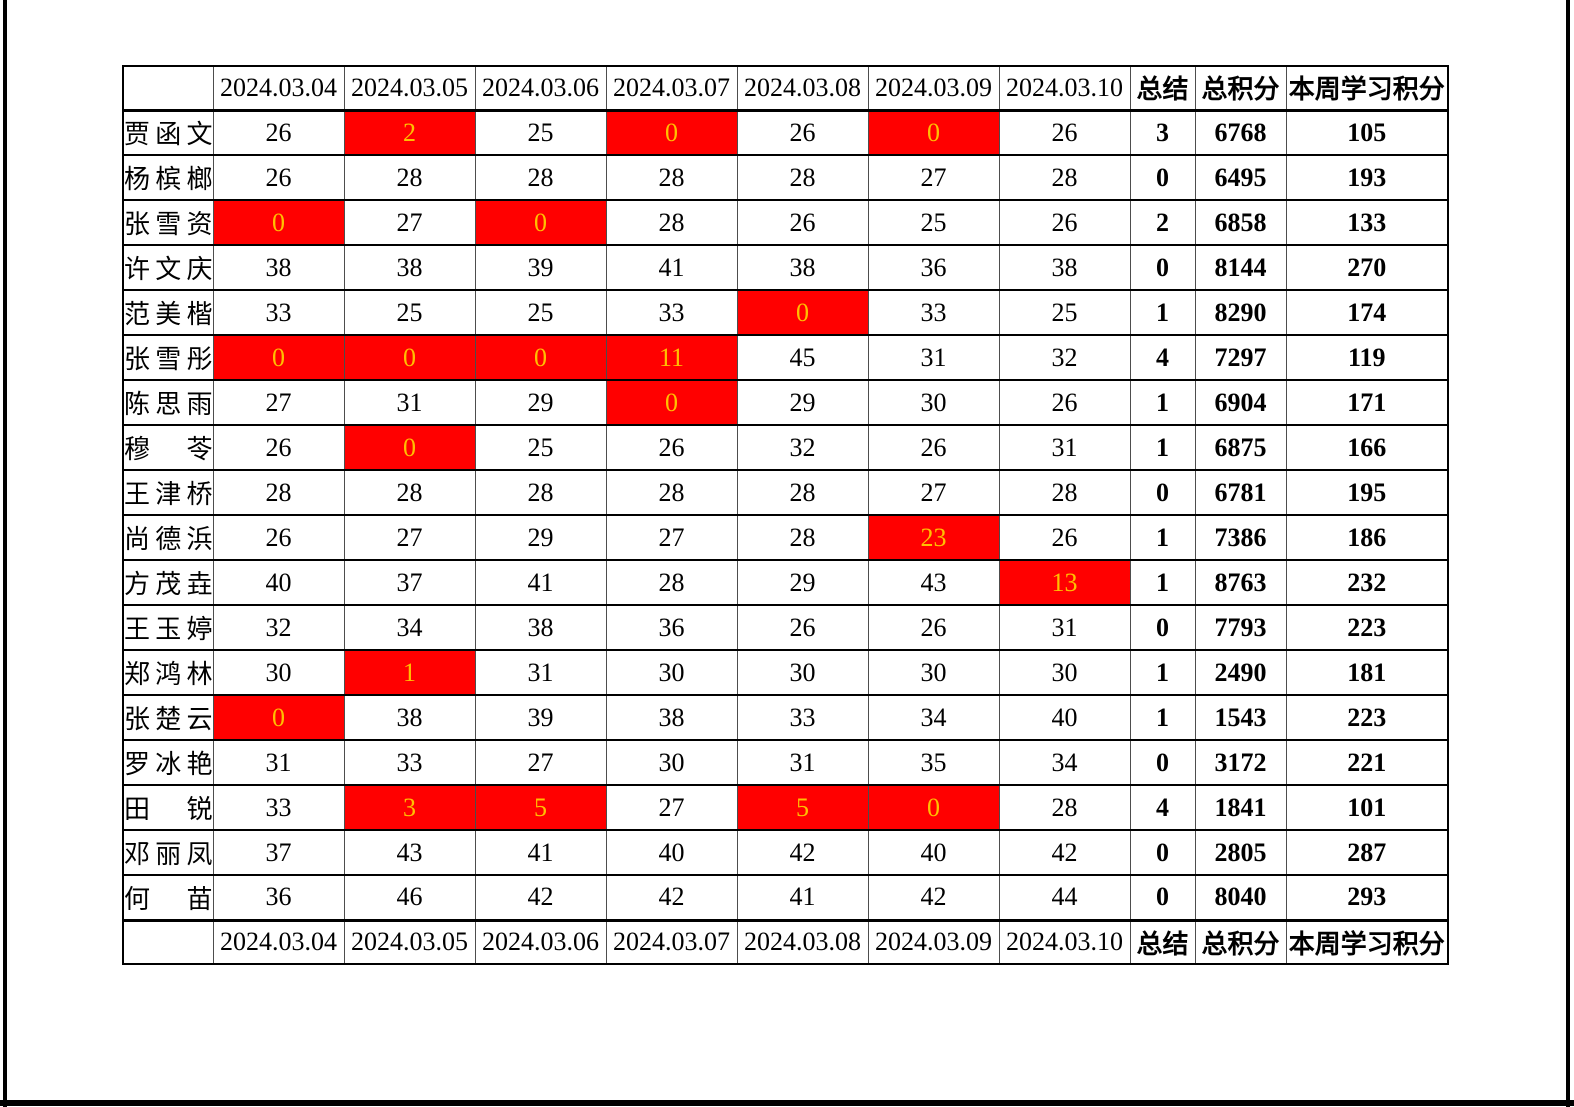  Describe the element at coordinates (1367, 267) in the screenshot. I see `week-points-cell: 270` at that location.